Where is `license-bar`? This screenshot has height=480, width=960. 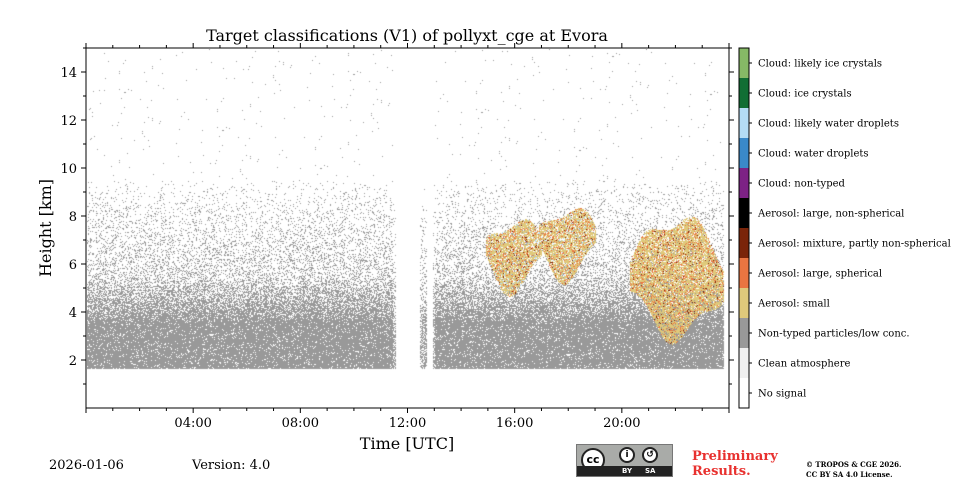 license-bar is located at coordinates (624, 471).